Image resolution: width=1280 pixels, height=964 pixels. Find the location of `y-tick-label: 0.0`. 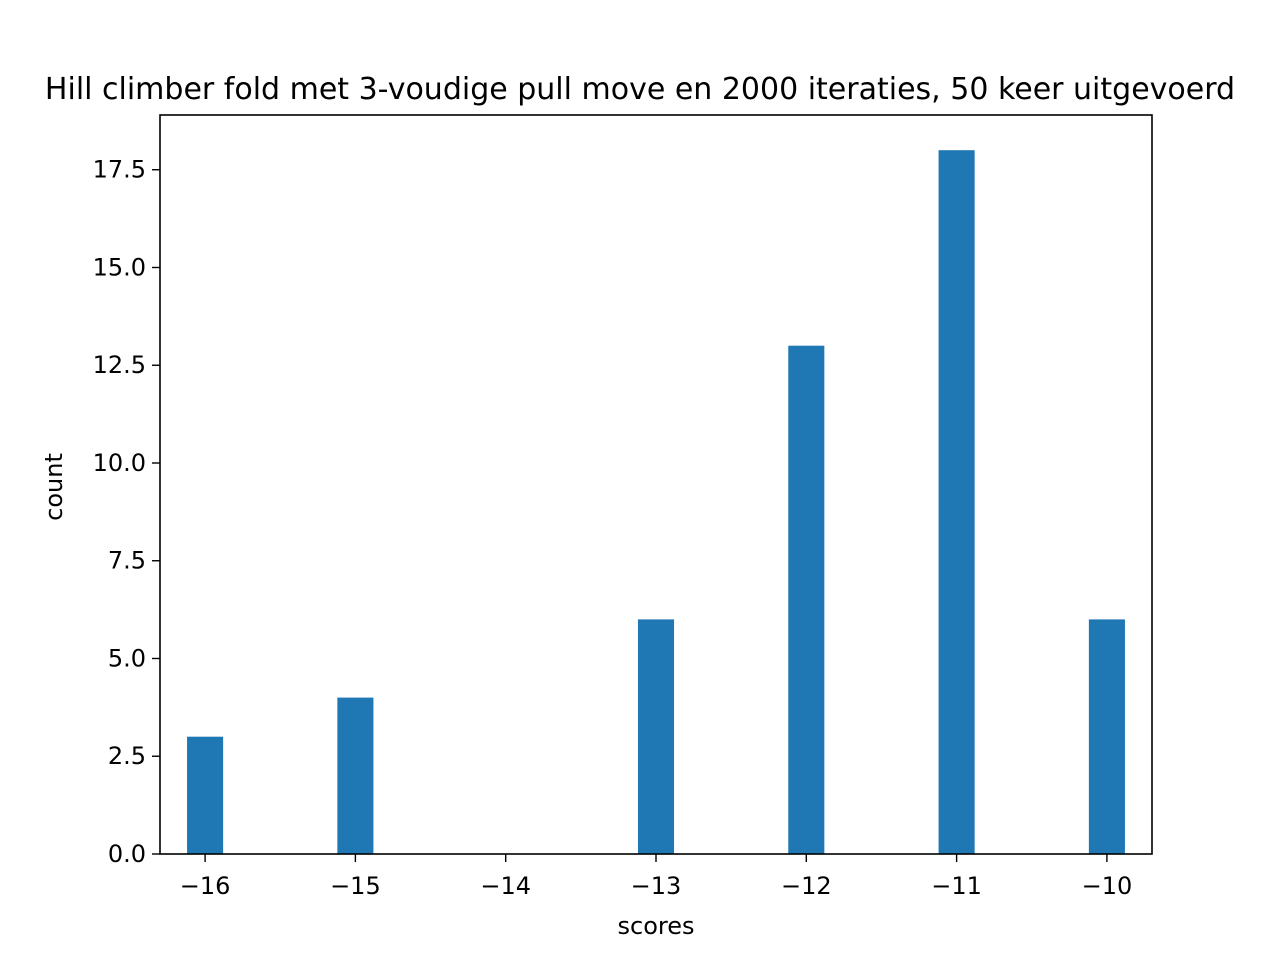

y-tick-label: 0.0 is located at coordinates (127, 854).